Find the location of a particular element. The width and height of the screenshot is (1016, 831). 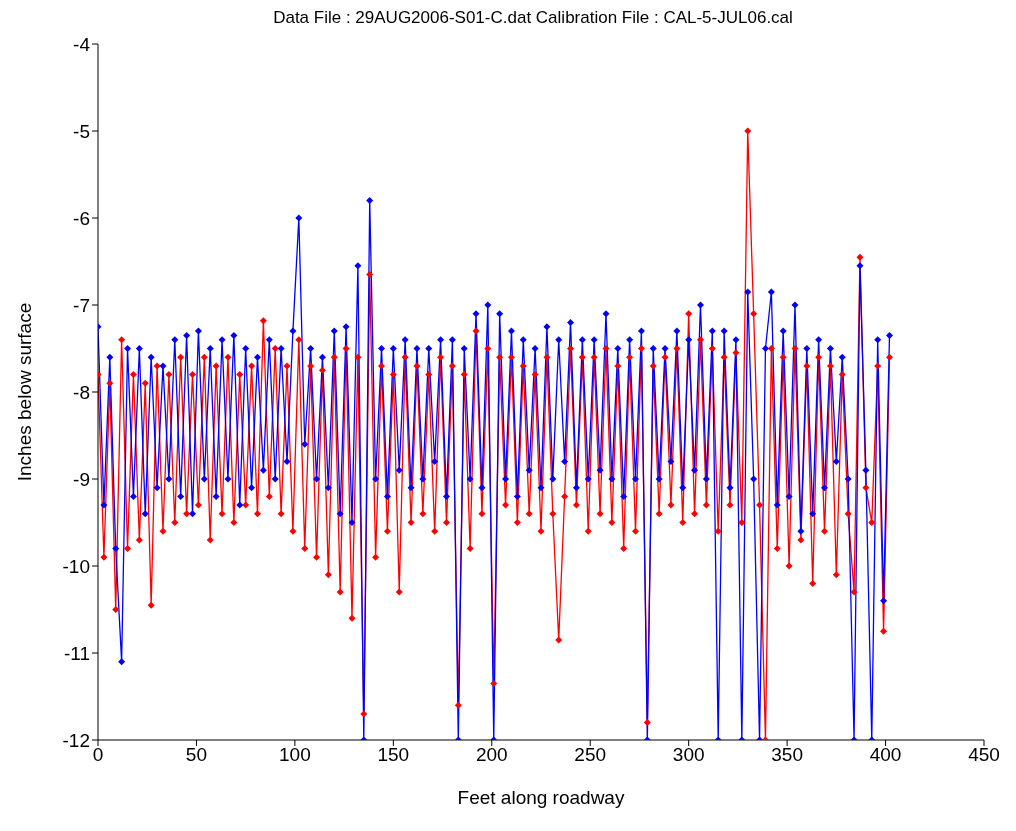

x-tick-label: 450 is located at coordinates (984, 755).